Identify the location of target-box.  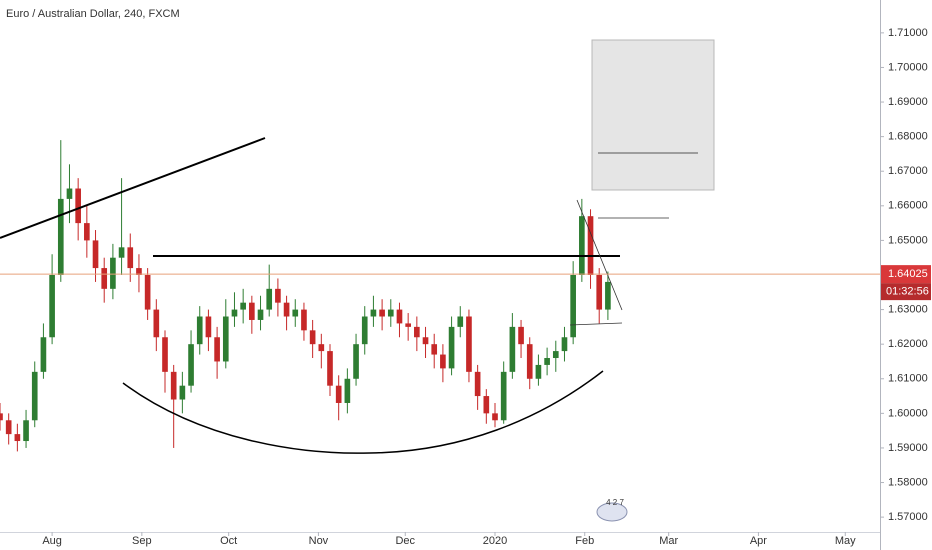
(653, 115).